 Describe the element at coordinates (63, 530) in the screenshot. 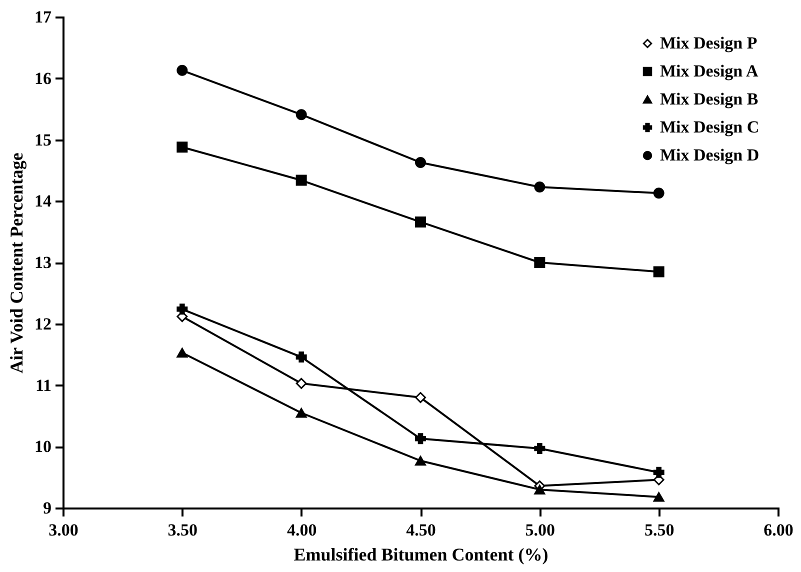

I see `x-tick-label: 3.00` at that location.